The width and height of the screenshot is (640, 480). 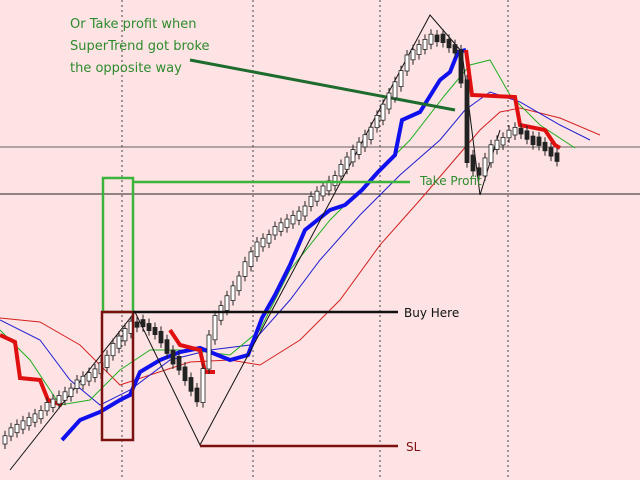 What do you see at coordinates (117, 376) in the screenshot?
I see `risk-box` at bounding box center [117, 376].